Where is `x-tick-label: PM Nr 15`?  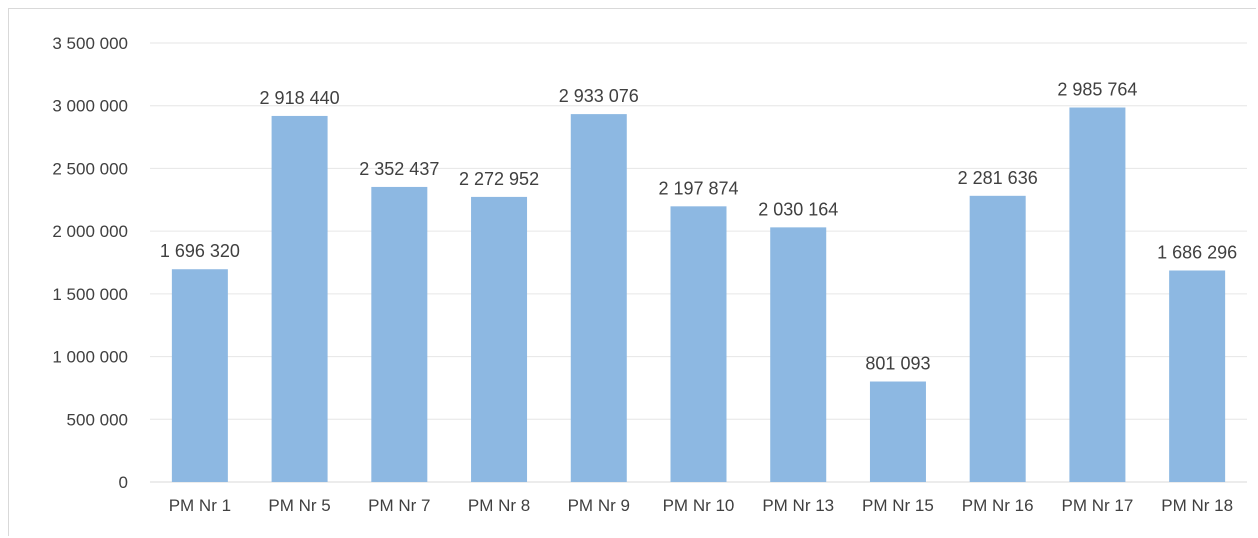
x-tick-label: PM Nr 15 is located at coordinates (898, 505).